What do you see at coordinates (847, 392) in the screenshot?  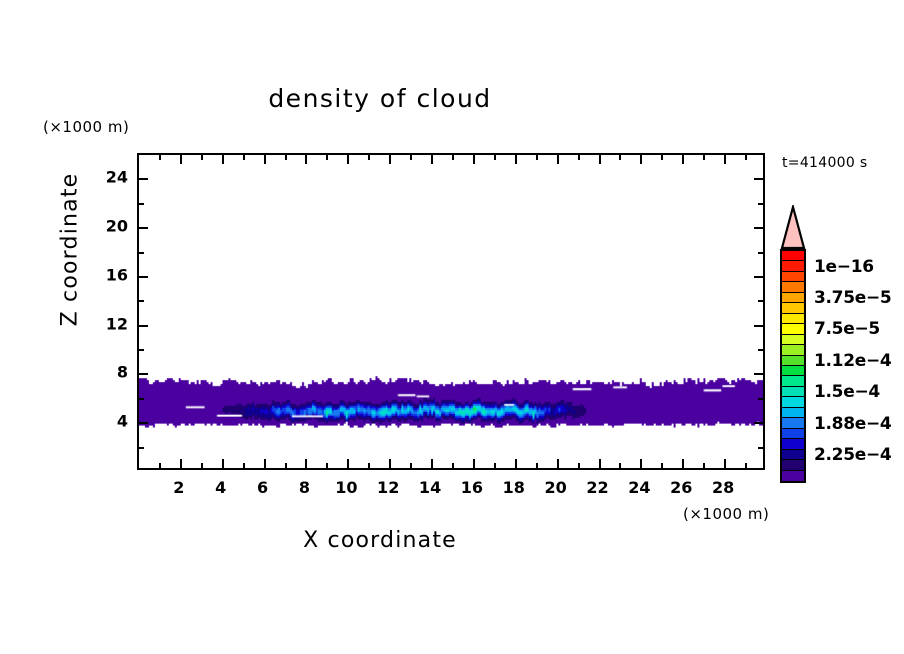 I see `colorbar-tick-label: 1.5e−4` at bounding box center [847, 392].